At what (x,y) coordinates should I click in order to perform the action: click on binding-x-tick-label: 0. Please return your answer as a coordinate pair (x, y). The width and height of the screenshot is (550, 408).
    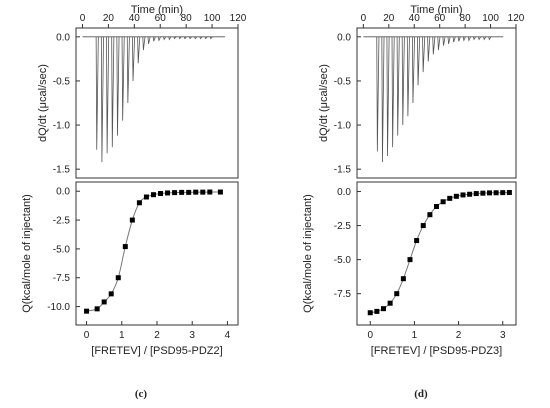
    Looking at the image, I should click on (87, 335).